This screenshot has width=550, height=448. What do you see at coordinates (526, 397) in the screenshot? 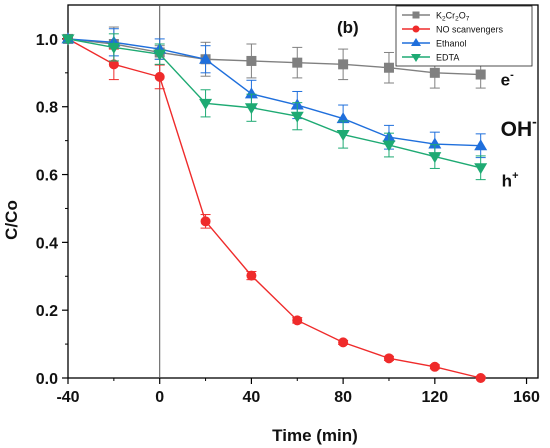
I see `x-tick-label: 160` at bounding box center [526, 397].